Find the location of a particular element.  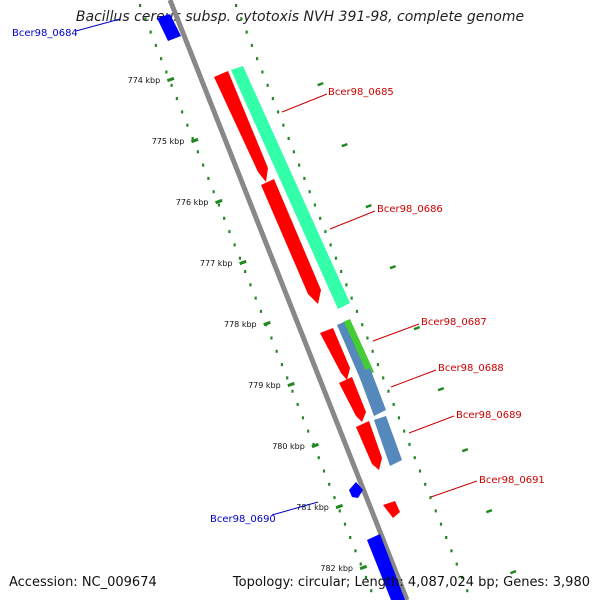

gene-label-bcer98-0690: Bcer98_0690 is located at coordinates (243, 519).